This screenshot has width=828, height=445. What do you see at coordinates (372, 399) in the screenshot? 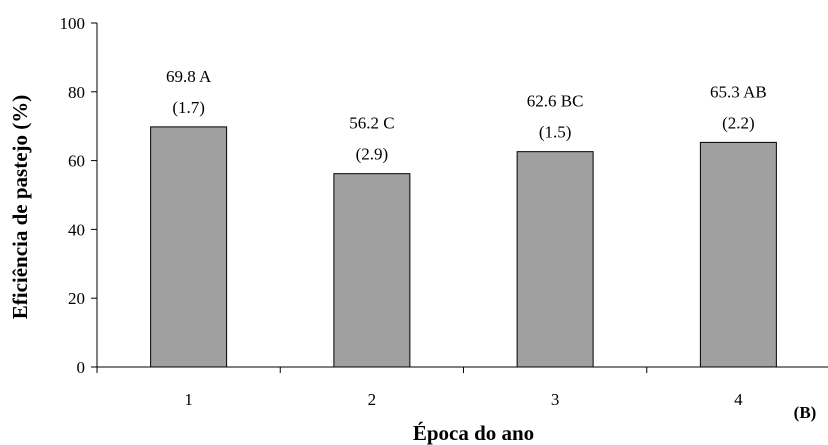
I see `x-tick-label: 2` at bounding box center [372, 399].